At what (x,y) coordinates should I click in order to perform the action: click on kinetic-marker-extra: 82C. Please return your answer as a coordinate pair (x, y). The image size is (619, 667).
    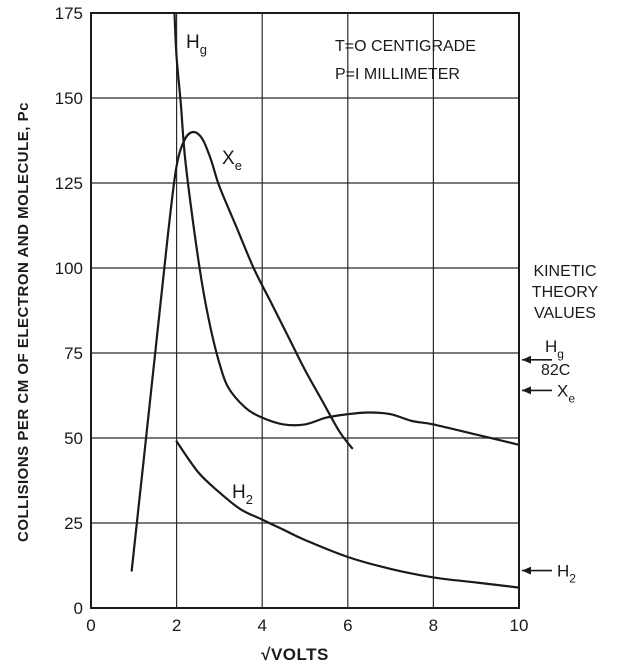
    Looking at the image, I should click on (555, 370).